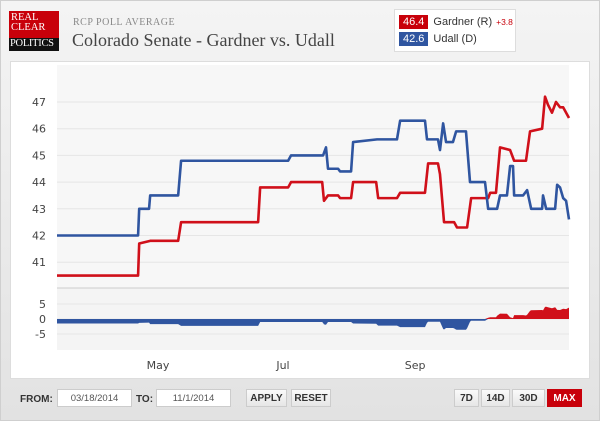 The width and height of the screenshot is (600, 421). I want to click on range-30d-button: 30D, so click(528, 398).